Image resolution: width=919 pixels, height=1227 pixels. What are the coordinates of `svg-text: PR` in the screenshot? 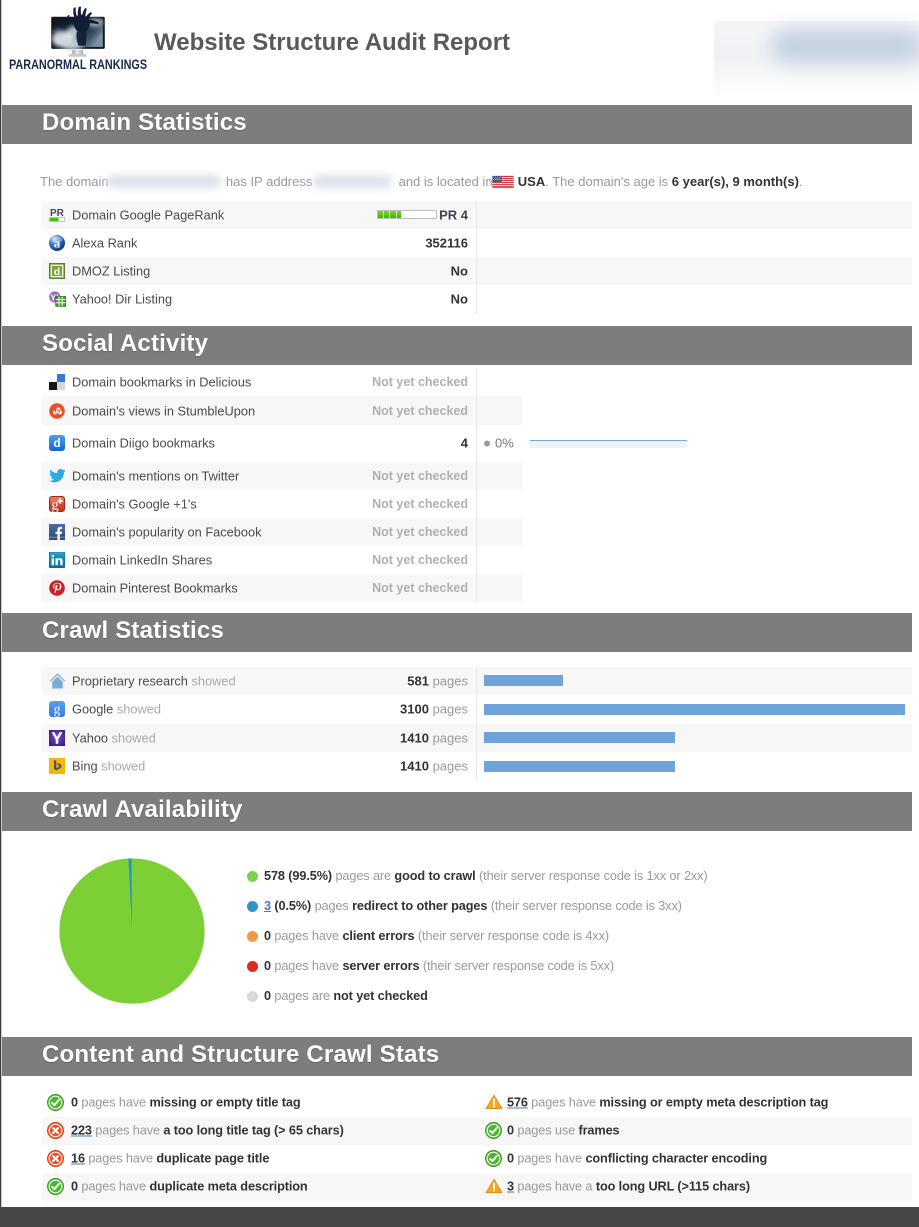 It's located at (57, 213).